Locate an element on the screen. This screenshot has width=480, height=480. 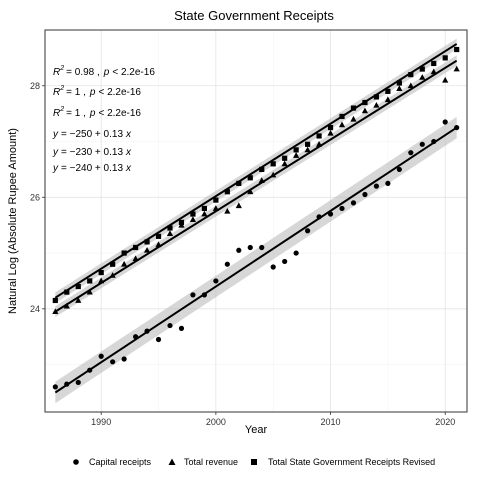
legend-label-total-receipts-revised: Total State Government Receipts Revised is located at coordinates (351, 462).